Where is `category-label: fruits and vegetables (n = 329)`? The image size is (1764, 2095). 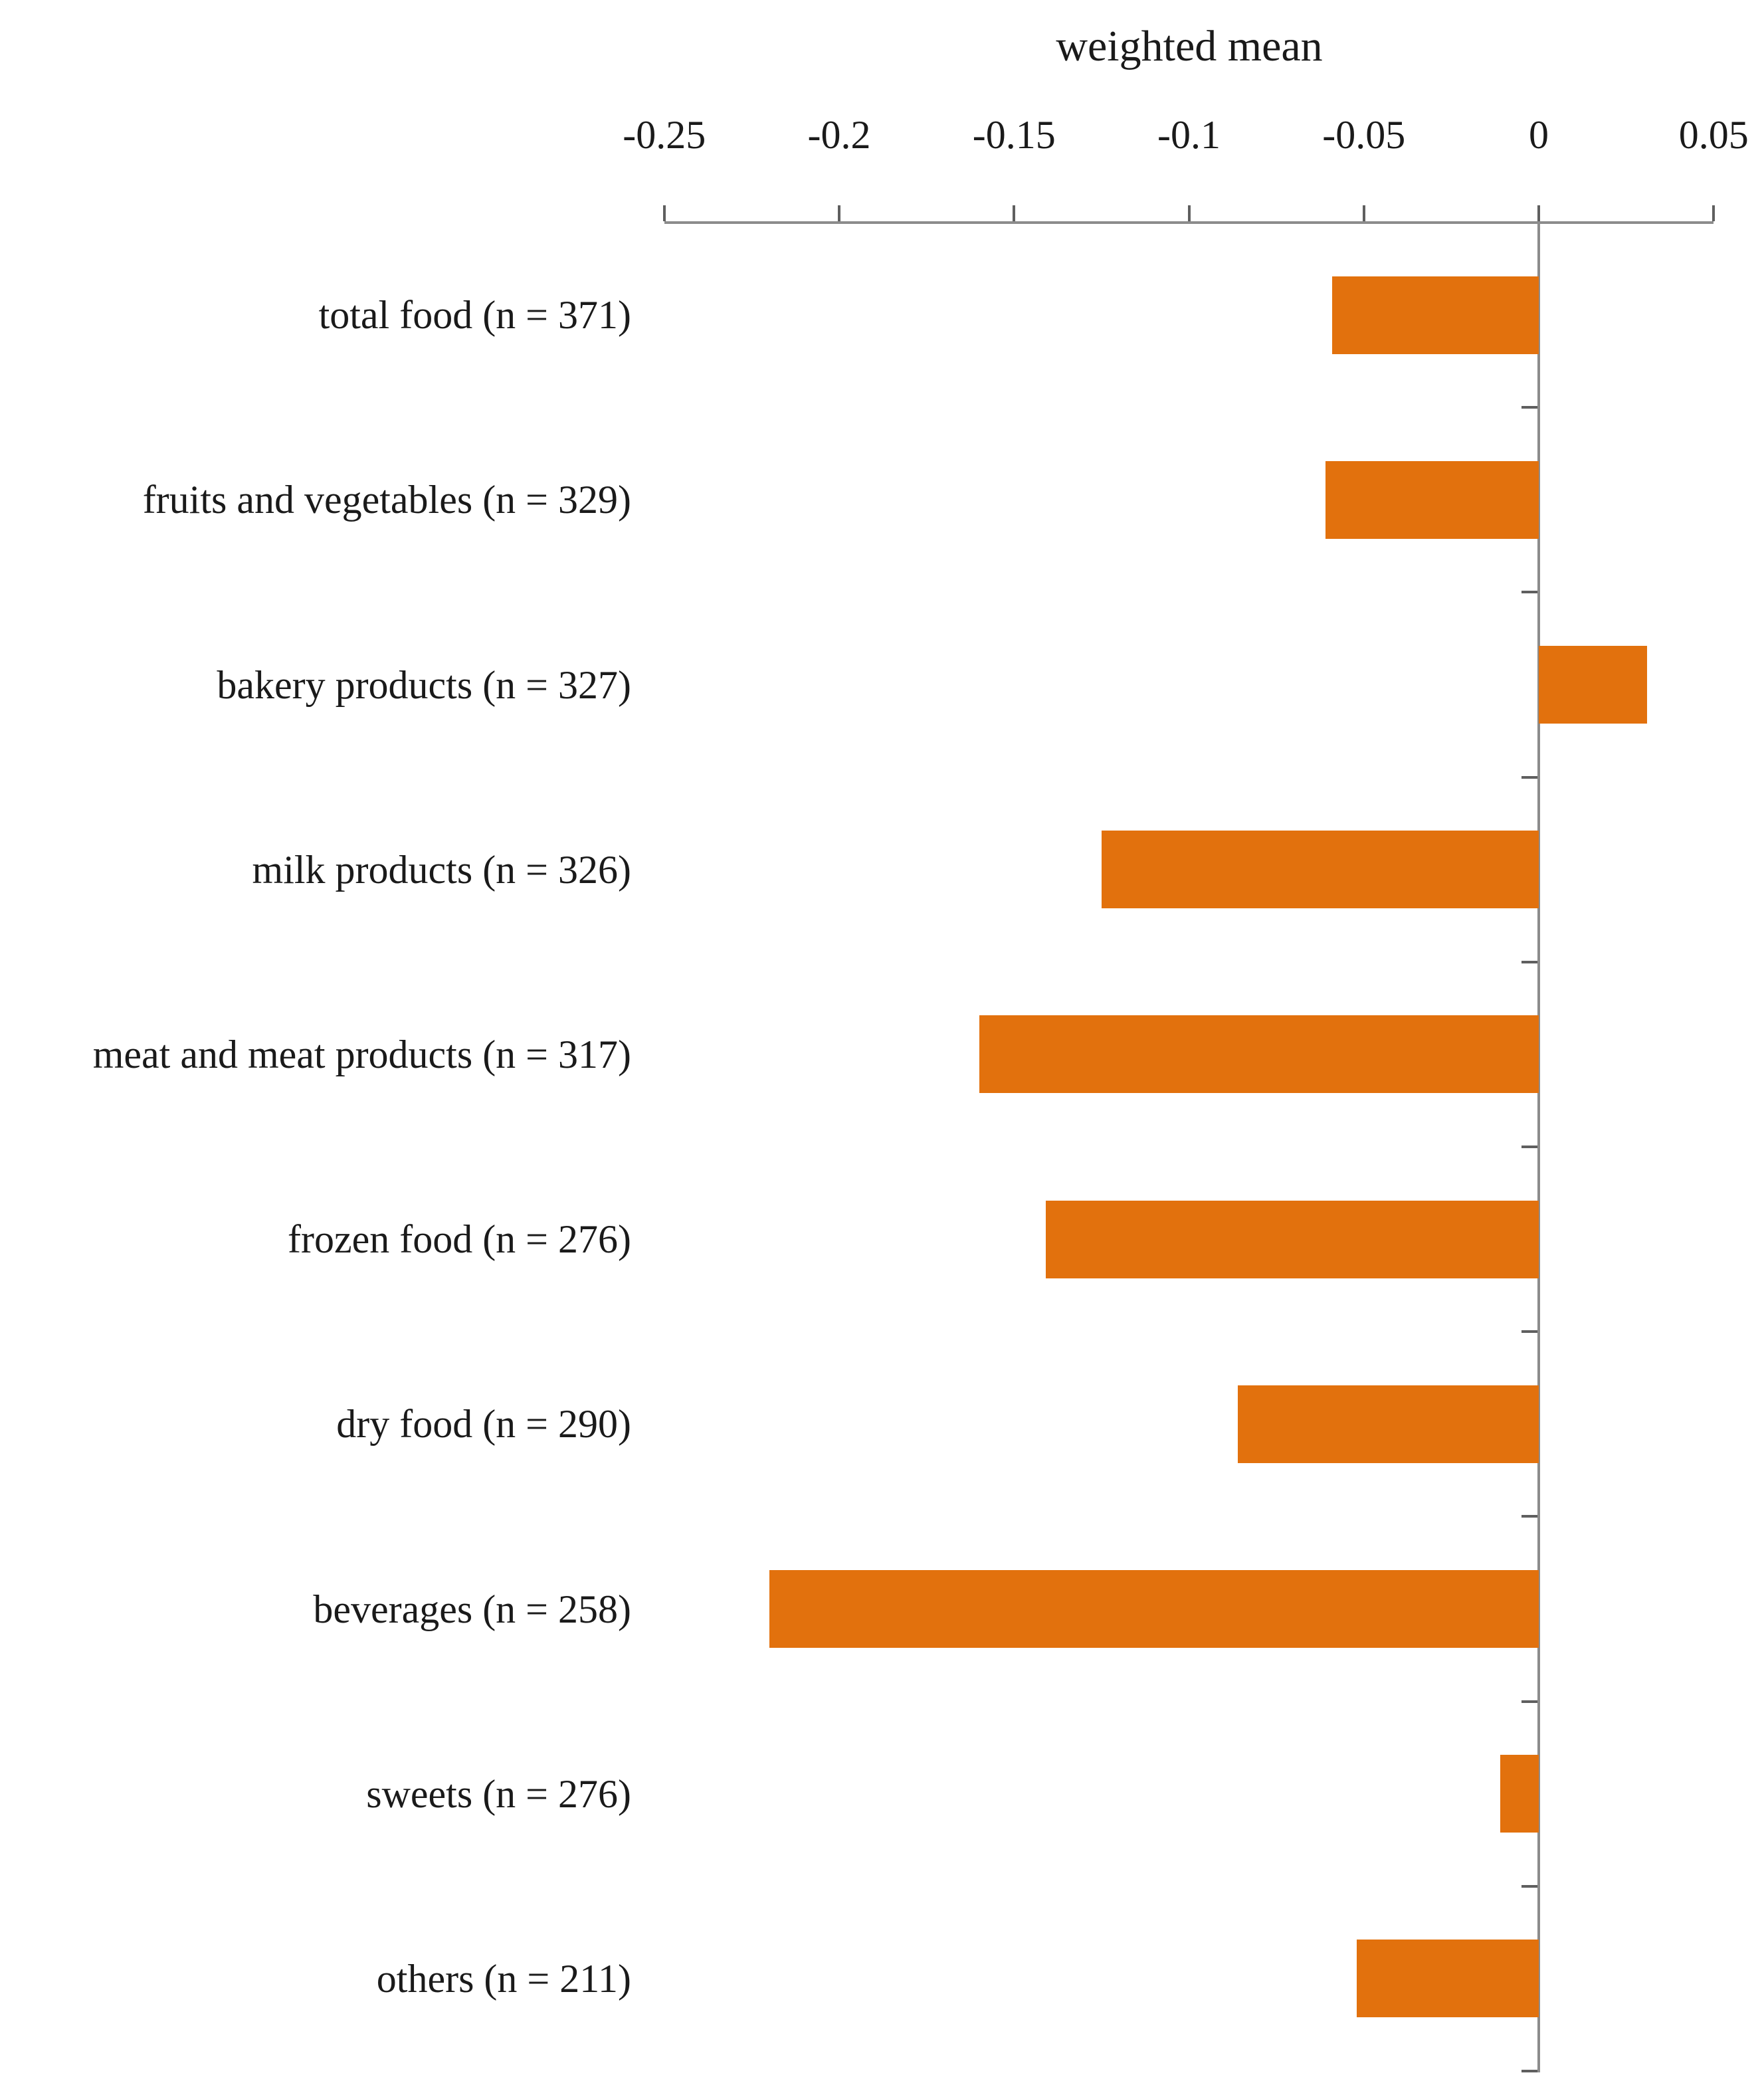 category-label: fruits and vegetables (n = 329) is located at coordinates (386, 500).